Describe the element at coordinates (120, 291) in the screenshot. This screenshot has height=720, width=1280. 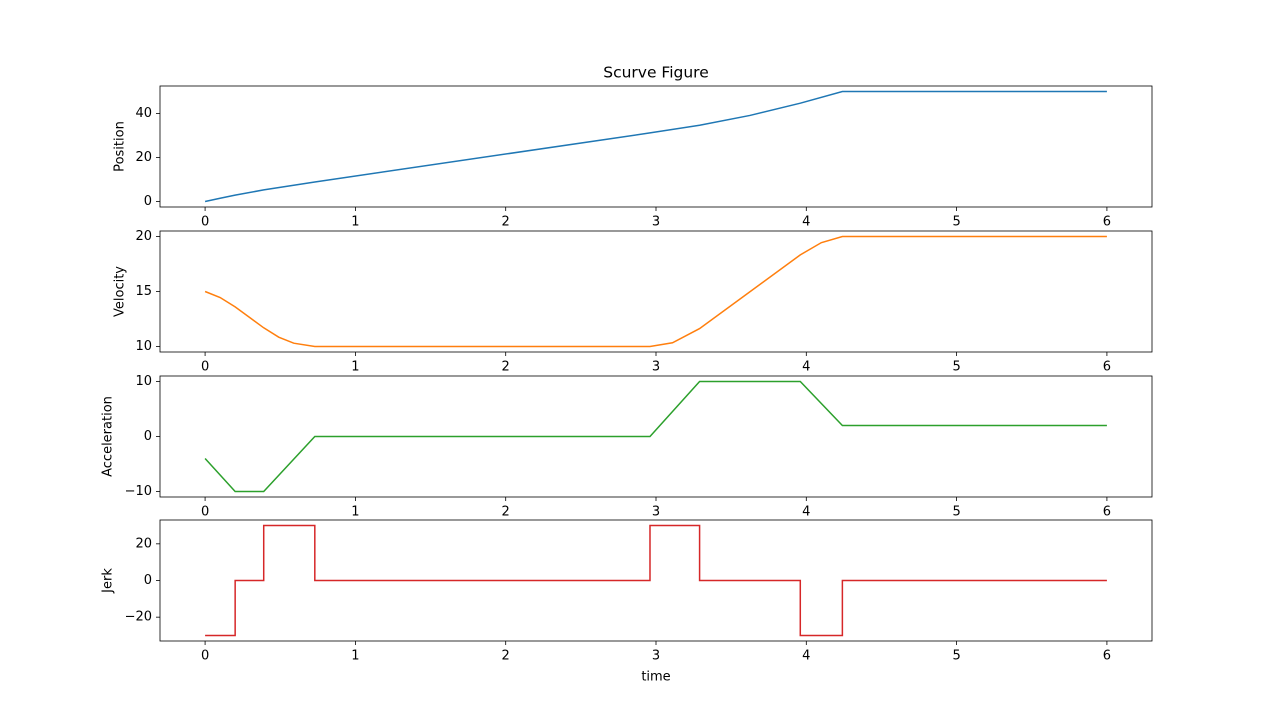
I see `y-axis-label: Velocity` at that location.